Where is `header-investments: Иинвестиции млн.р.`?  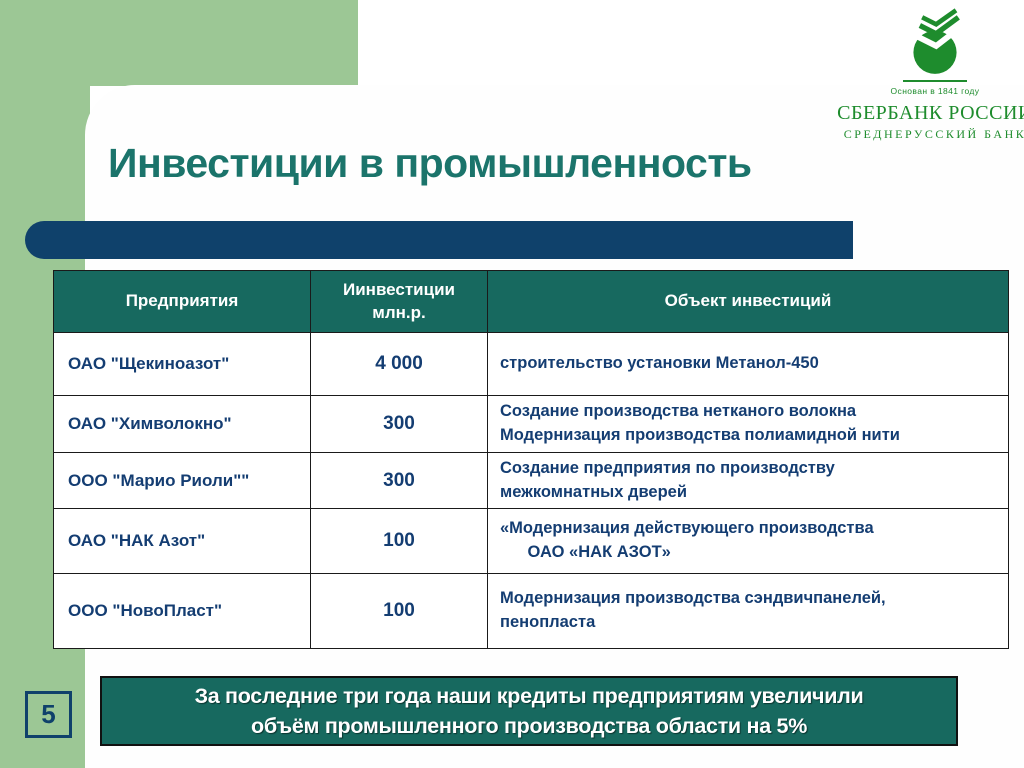
header-investments: Иинвестиции млн.р. is located at coordinates (399, 301).